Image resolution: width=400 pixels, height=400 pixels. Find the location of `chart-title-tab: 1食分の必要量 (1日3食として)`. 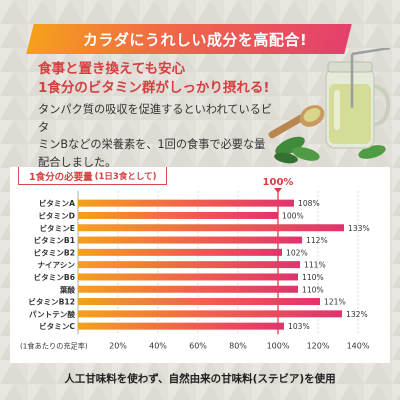

chart-title-tab: 1食分の必要量 (1日3食として) is located at coordinates (93, 176).